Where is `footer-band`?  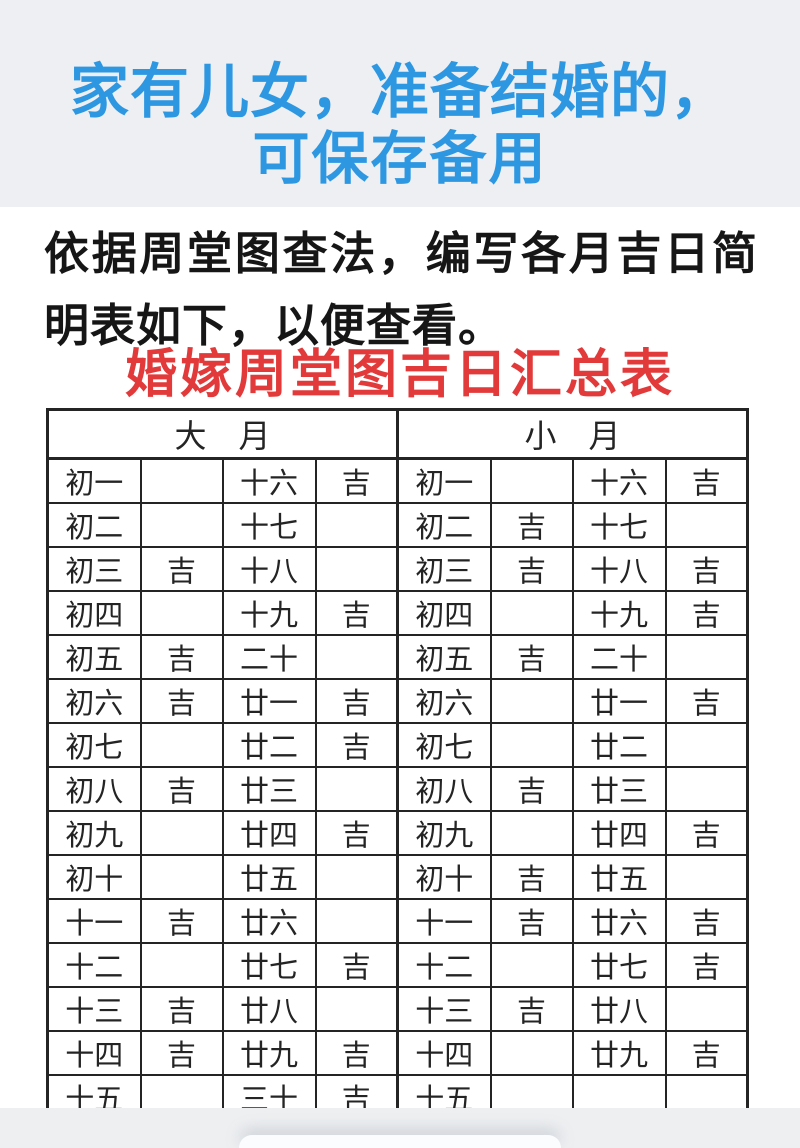
footer-band is located at coordinates (400, 1128).